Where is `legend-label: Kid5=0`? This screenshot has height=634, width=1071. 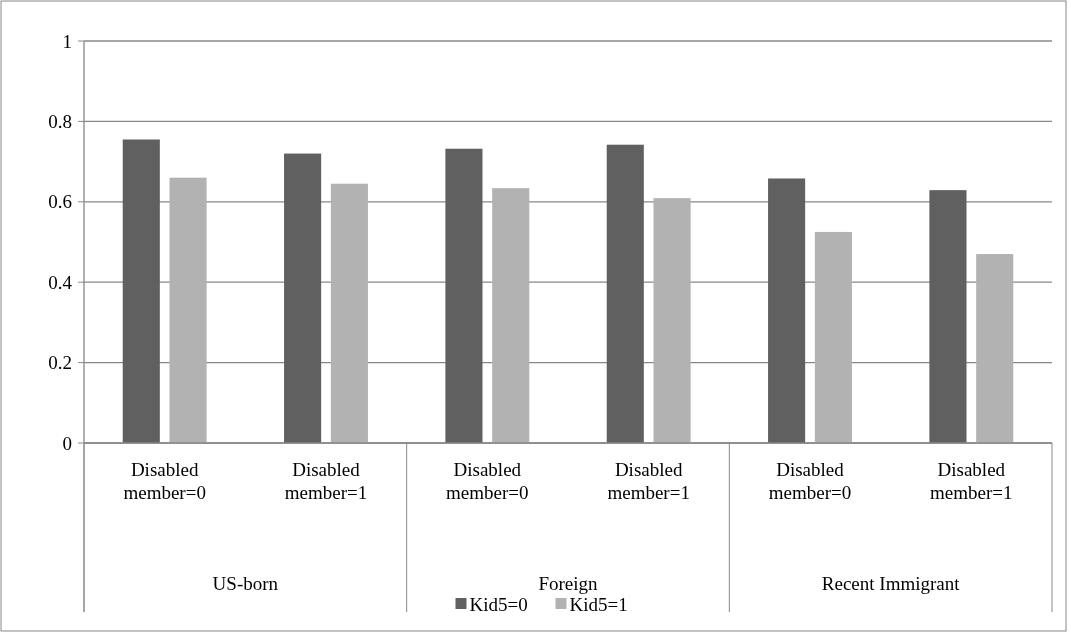
legend-label: Kid5=0 is located at coordinates (498, 604).